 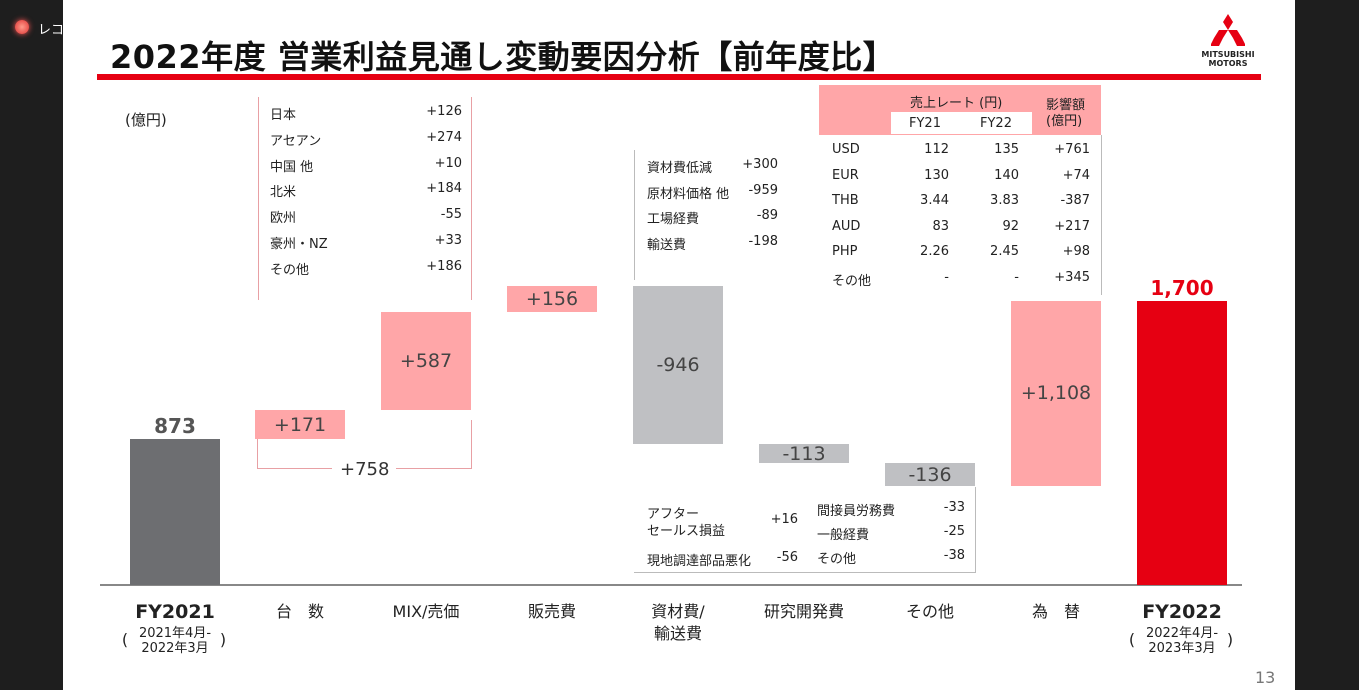 What do you see at coordinates (223, 639) in the screenshot?
I see `paren-close: )` at bounding box center [223, 639].